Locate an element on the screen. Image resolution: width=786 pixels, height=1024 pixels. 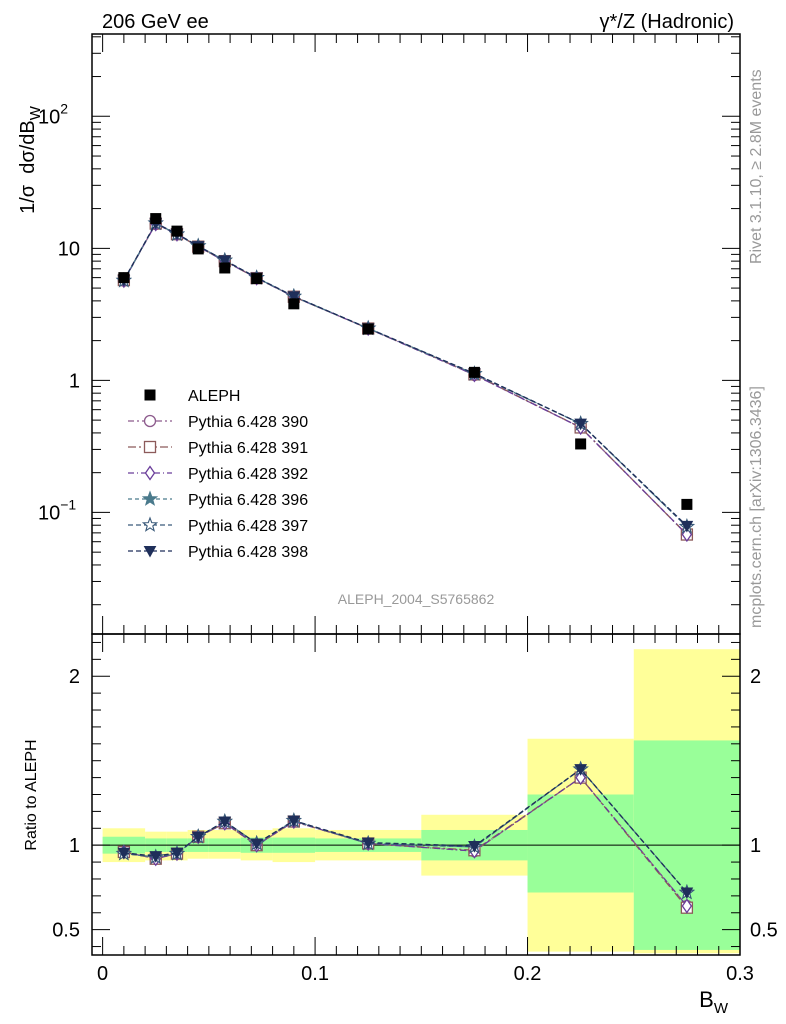
xtick-label-1: 0.1 is located at coordinates (315, 974).